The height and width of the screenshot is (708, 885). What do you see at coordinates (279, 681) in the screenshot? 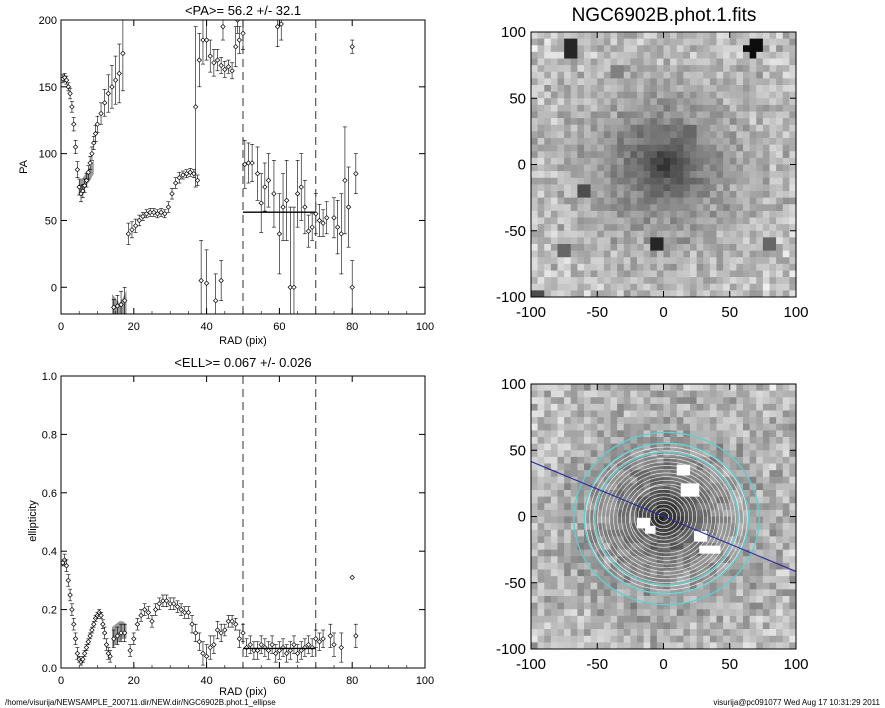
I see `ell-xtick-label: 60` at bounding box center [279, 681].